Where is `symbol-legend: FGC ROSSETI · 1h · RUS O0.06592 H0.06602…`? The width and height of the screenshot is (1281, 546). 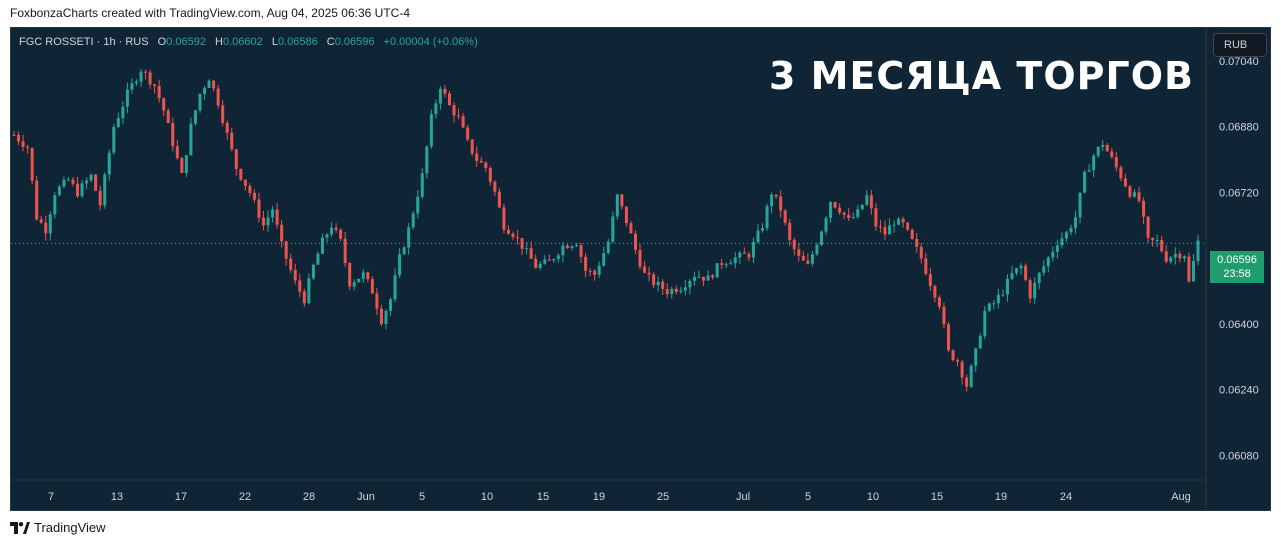 symbol-legend: FGC ROSSETI · 1h · RUS O0.06592 H0.06602… is located at coordinates (248, 42).